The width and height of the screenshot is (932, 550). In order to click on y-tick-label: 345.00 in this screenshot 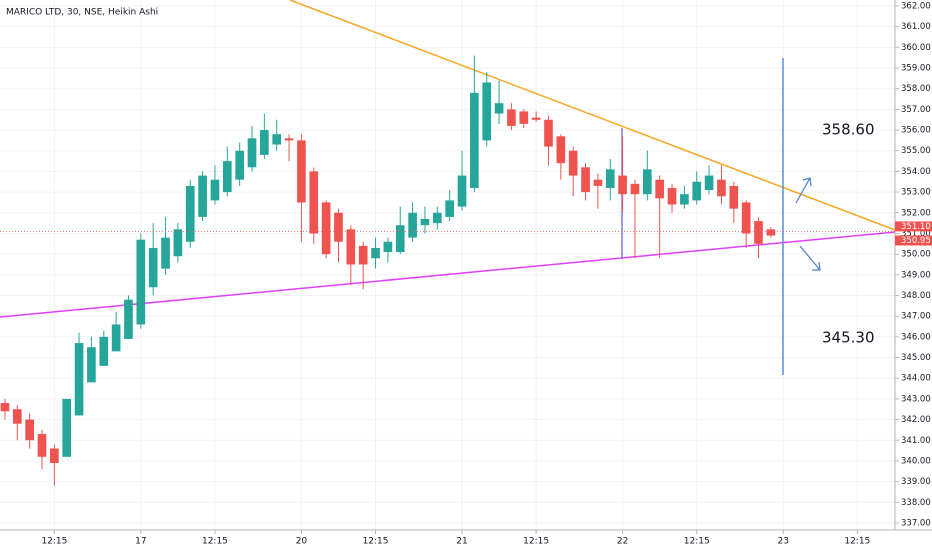, I will do `click(916, 358)`.